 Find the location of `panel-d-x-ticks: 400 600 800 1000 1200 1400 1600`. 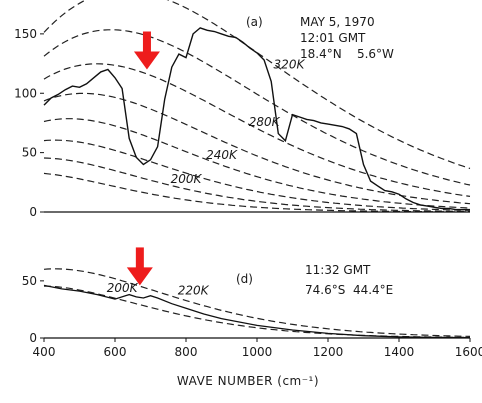

panel-d-x-ticks: 400 600 800 1000 1200 1400 1600 is located at coordinates (257, 348).